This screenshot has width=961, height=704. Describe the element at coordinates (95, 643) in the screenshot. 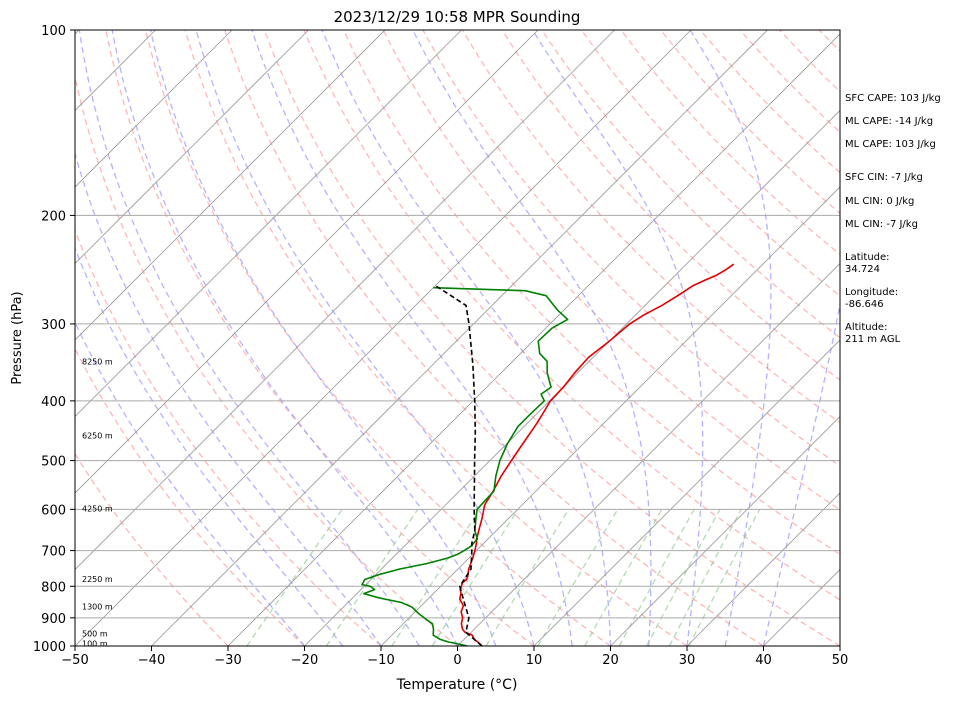

I see `height-label: 100 m` at that location.